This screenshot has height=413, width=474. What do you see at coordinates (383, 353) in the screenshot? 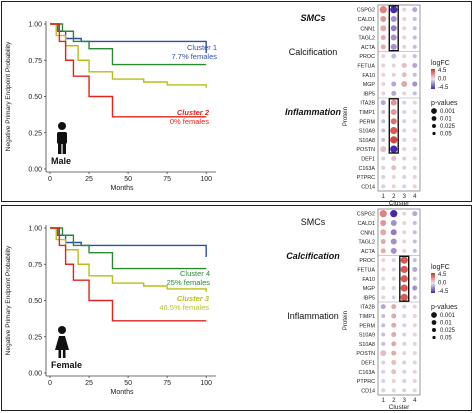
I see `dot-postn-c1` at bounding box center [383, 353].